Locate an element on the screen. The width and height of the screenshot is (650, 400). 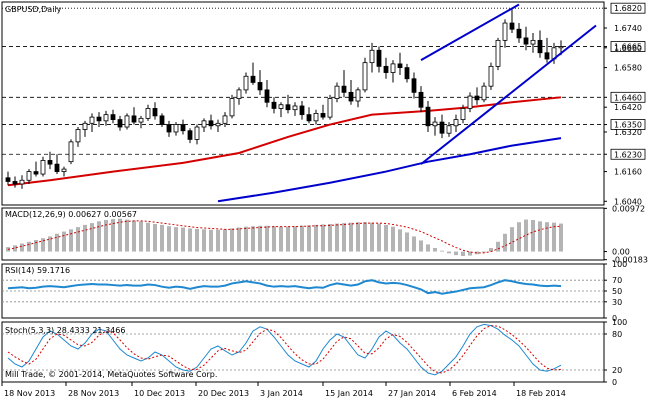
rsi-label: RSI(14) 59.1716 is located at coordinates (37, 270).